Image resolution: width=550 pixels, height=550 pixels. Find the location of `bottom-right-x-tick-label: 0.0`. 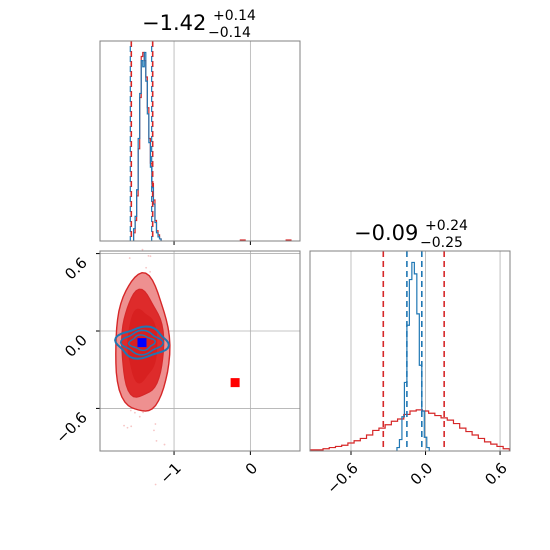

bottom-right-x-tick-label: 0.0 is located at coordinates (422, 474).